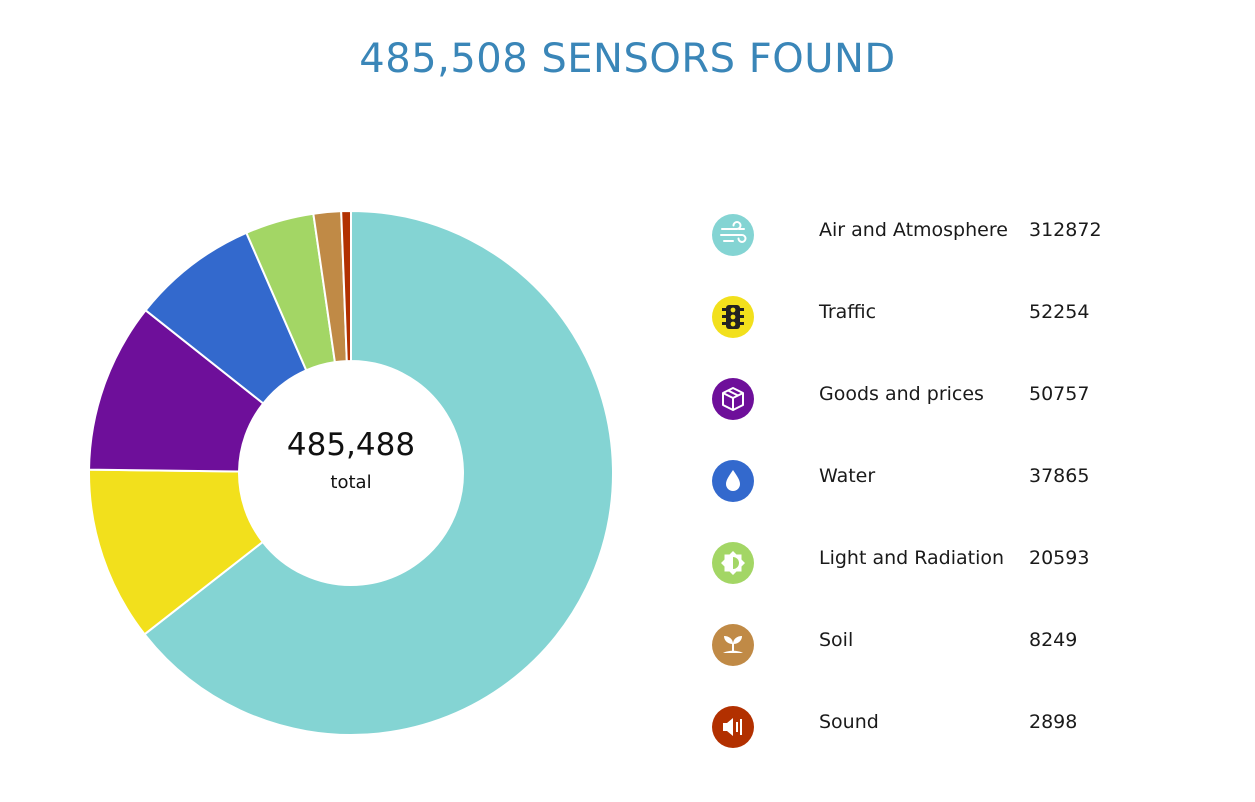 The width and height of the screenshot is (1255, 802). Describe the element at coordinates (836, 640) in the screenshot. I see `legend-label: Soil` at that location.